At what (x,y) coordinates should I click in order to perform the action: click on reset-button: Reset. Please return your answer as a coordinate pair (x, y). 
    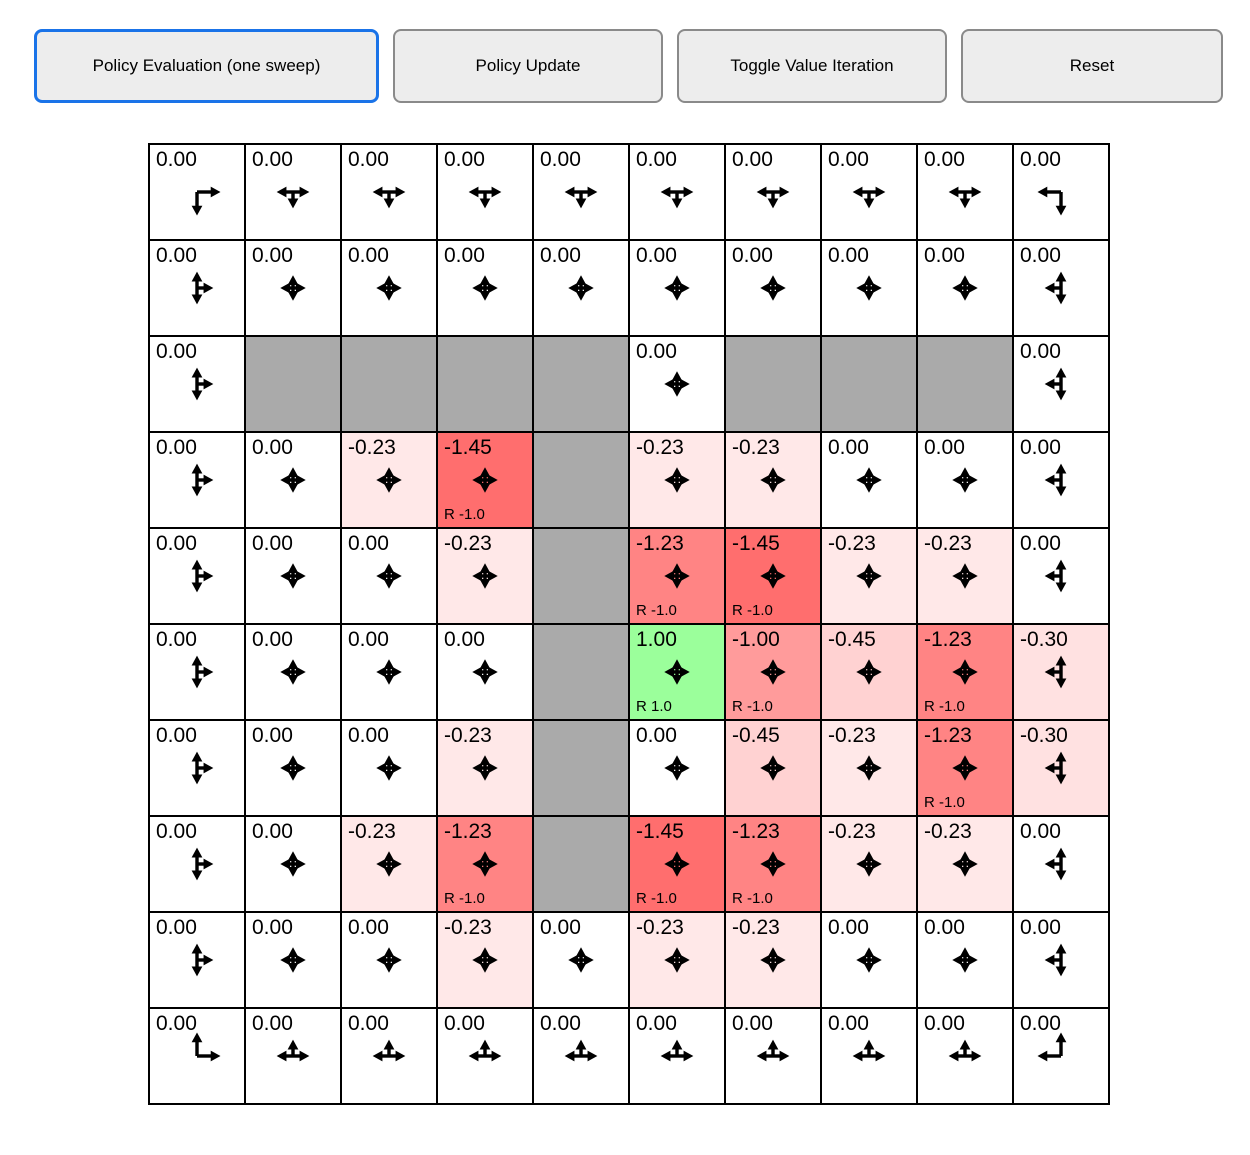
    Looking at the image, I should click on (1092, 66).